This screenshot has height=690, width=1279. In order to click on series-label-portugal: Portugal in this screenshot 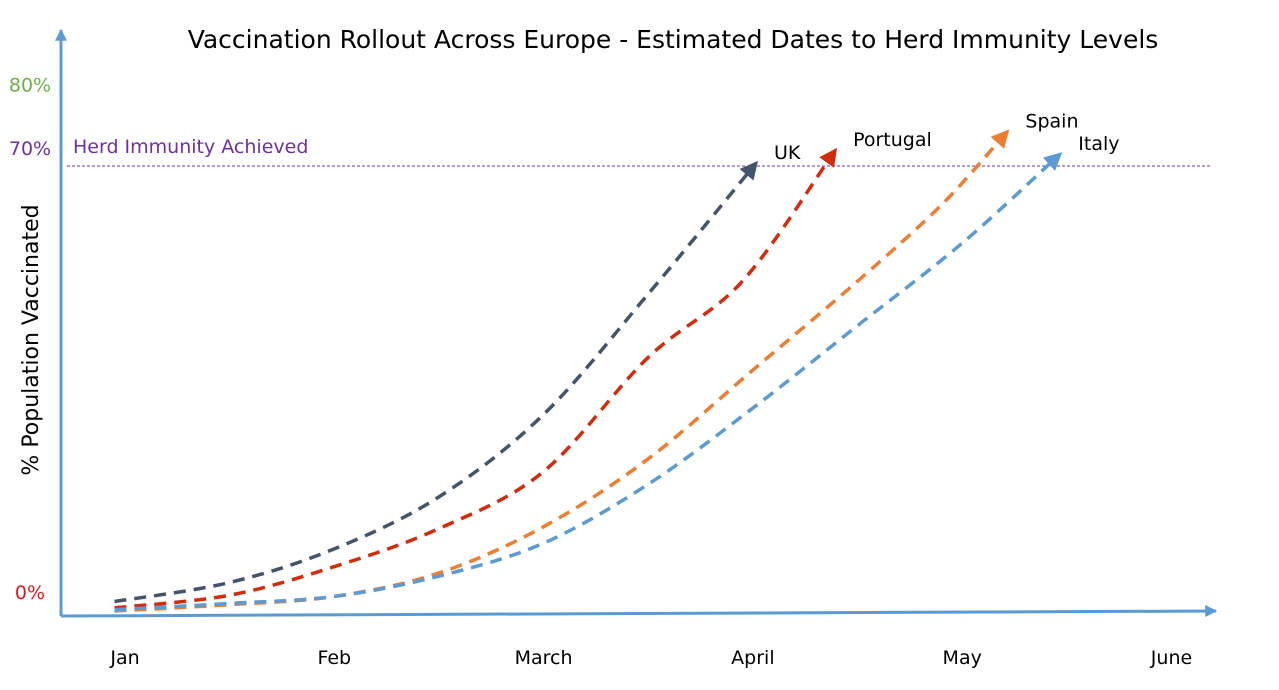, I will do `click(892, 140)`.